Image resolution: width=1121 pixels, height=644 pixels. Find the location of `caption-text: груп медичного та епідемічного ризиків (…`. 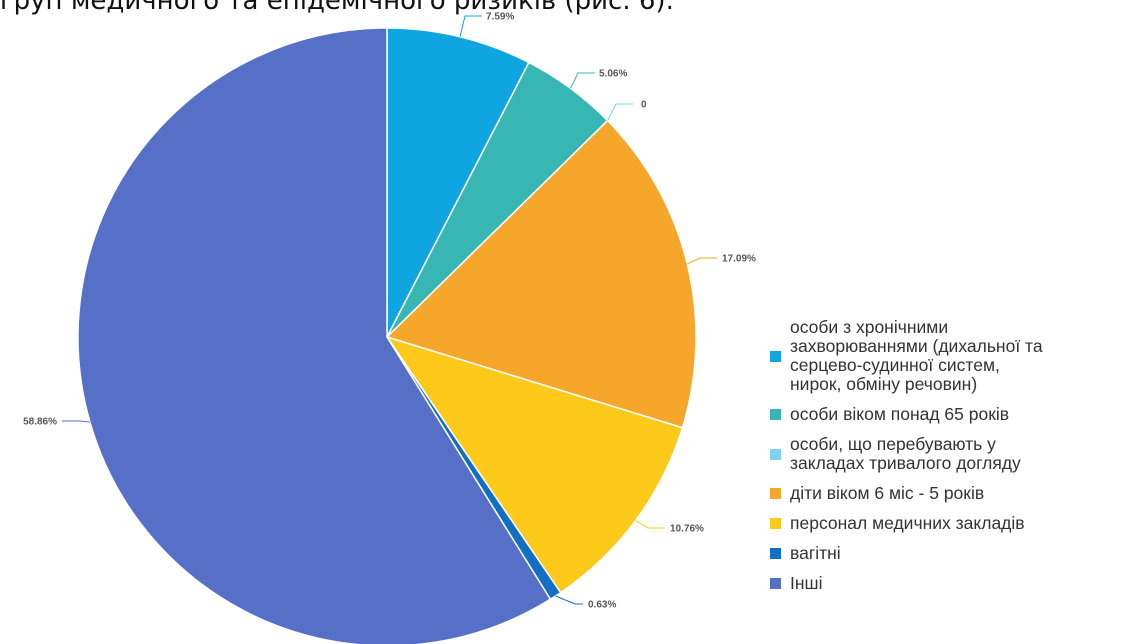

caption-text: груп медичного та епідемічного ризиків (… is located at coordinates (337, 8).